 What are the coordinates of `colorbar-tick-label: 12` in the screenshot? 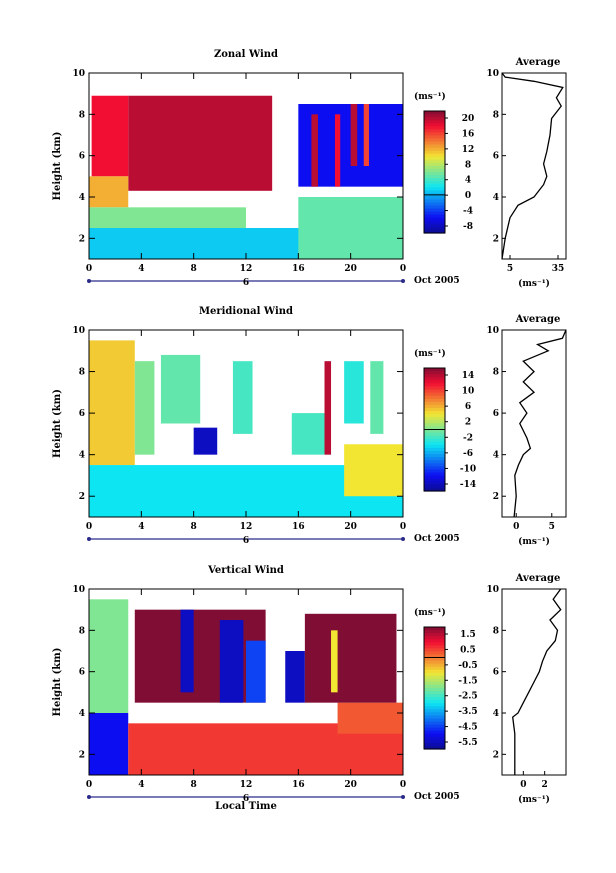 It's located at (468, 150).